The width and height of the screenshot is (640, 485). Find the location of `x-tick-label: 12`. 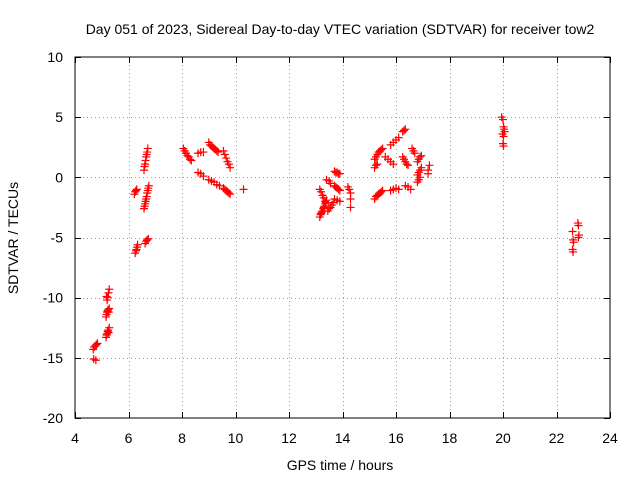

x-tick-label: 12 is located at coordinates (289, 438).